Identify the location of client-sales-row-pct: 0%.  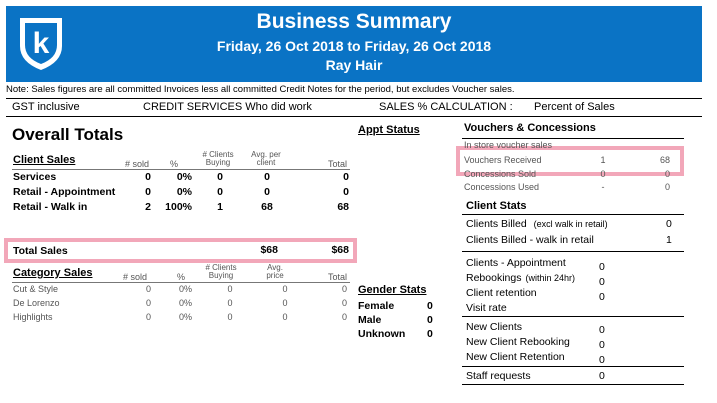
(184, 177).